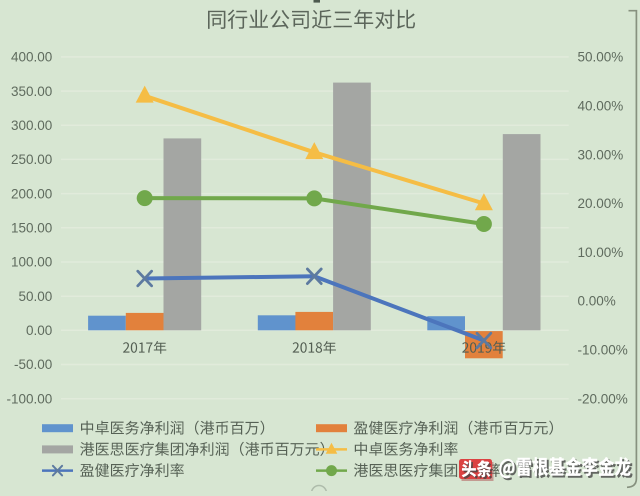 This screenshot has height=496, width=640. I want to click on svg-text: 350.00, so click(31, 91).